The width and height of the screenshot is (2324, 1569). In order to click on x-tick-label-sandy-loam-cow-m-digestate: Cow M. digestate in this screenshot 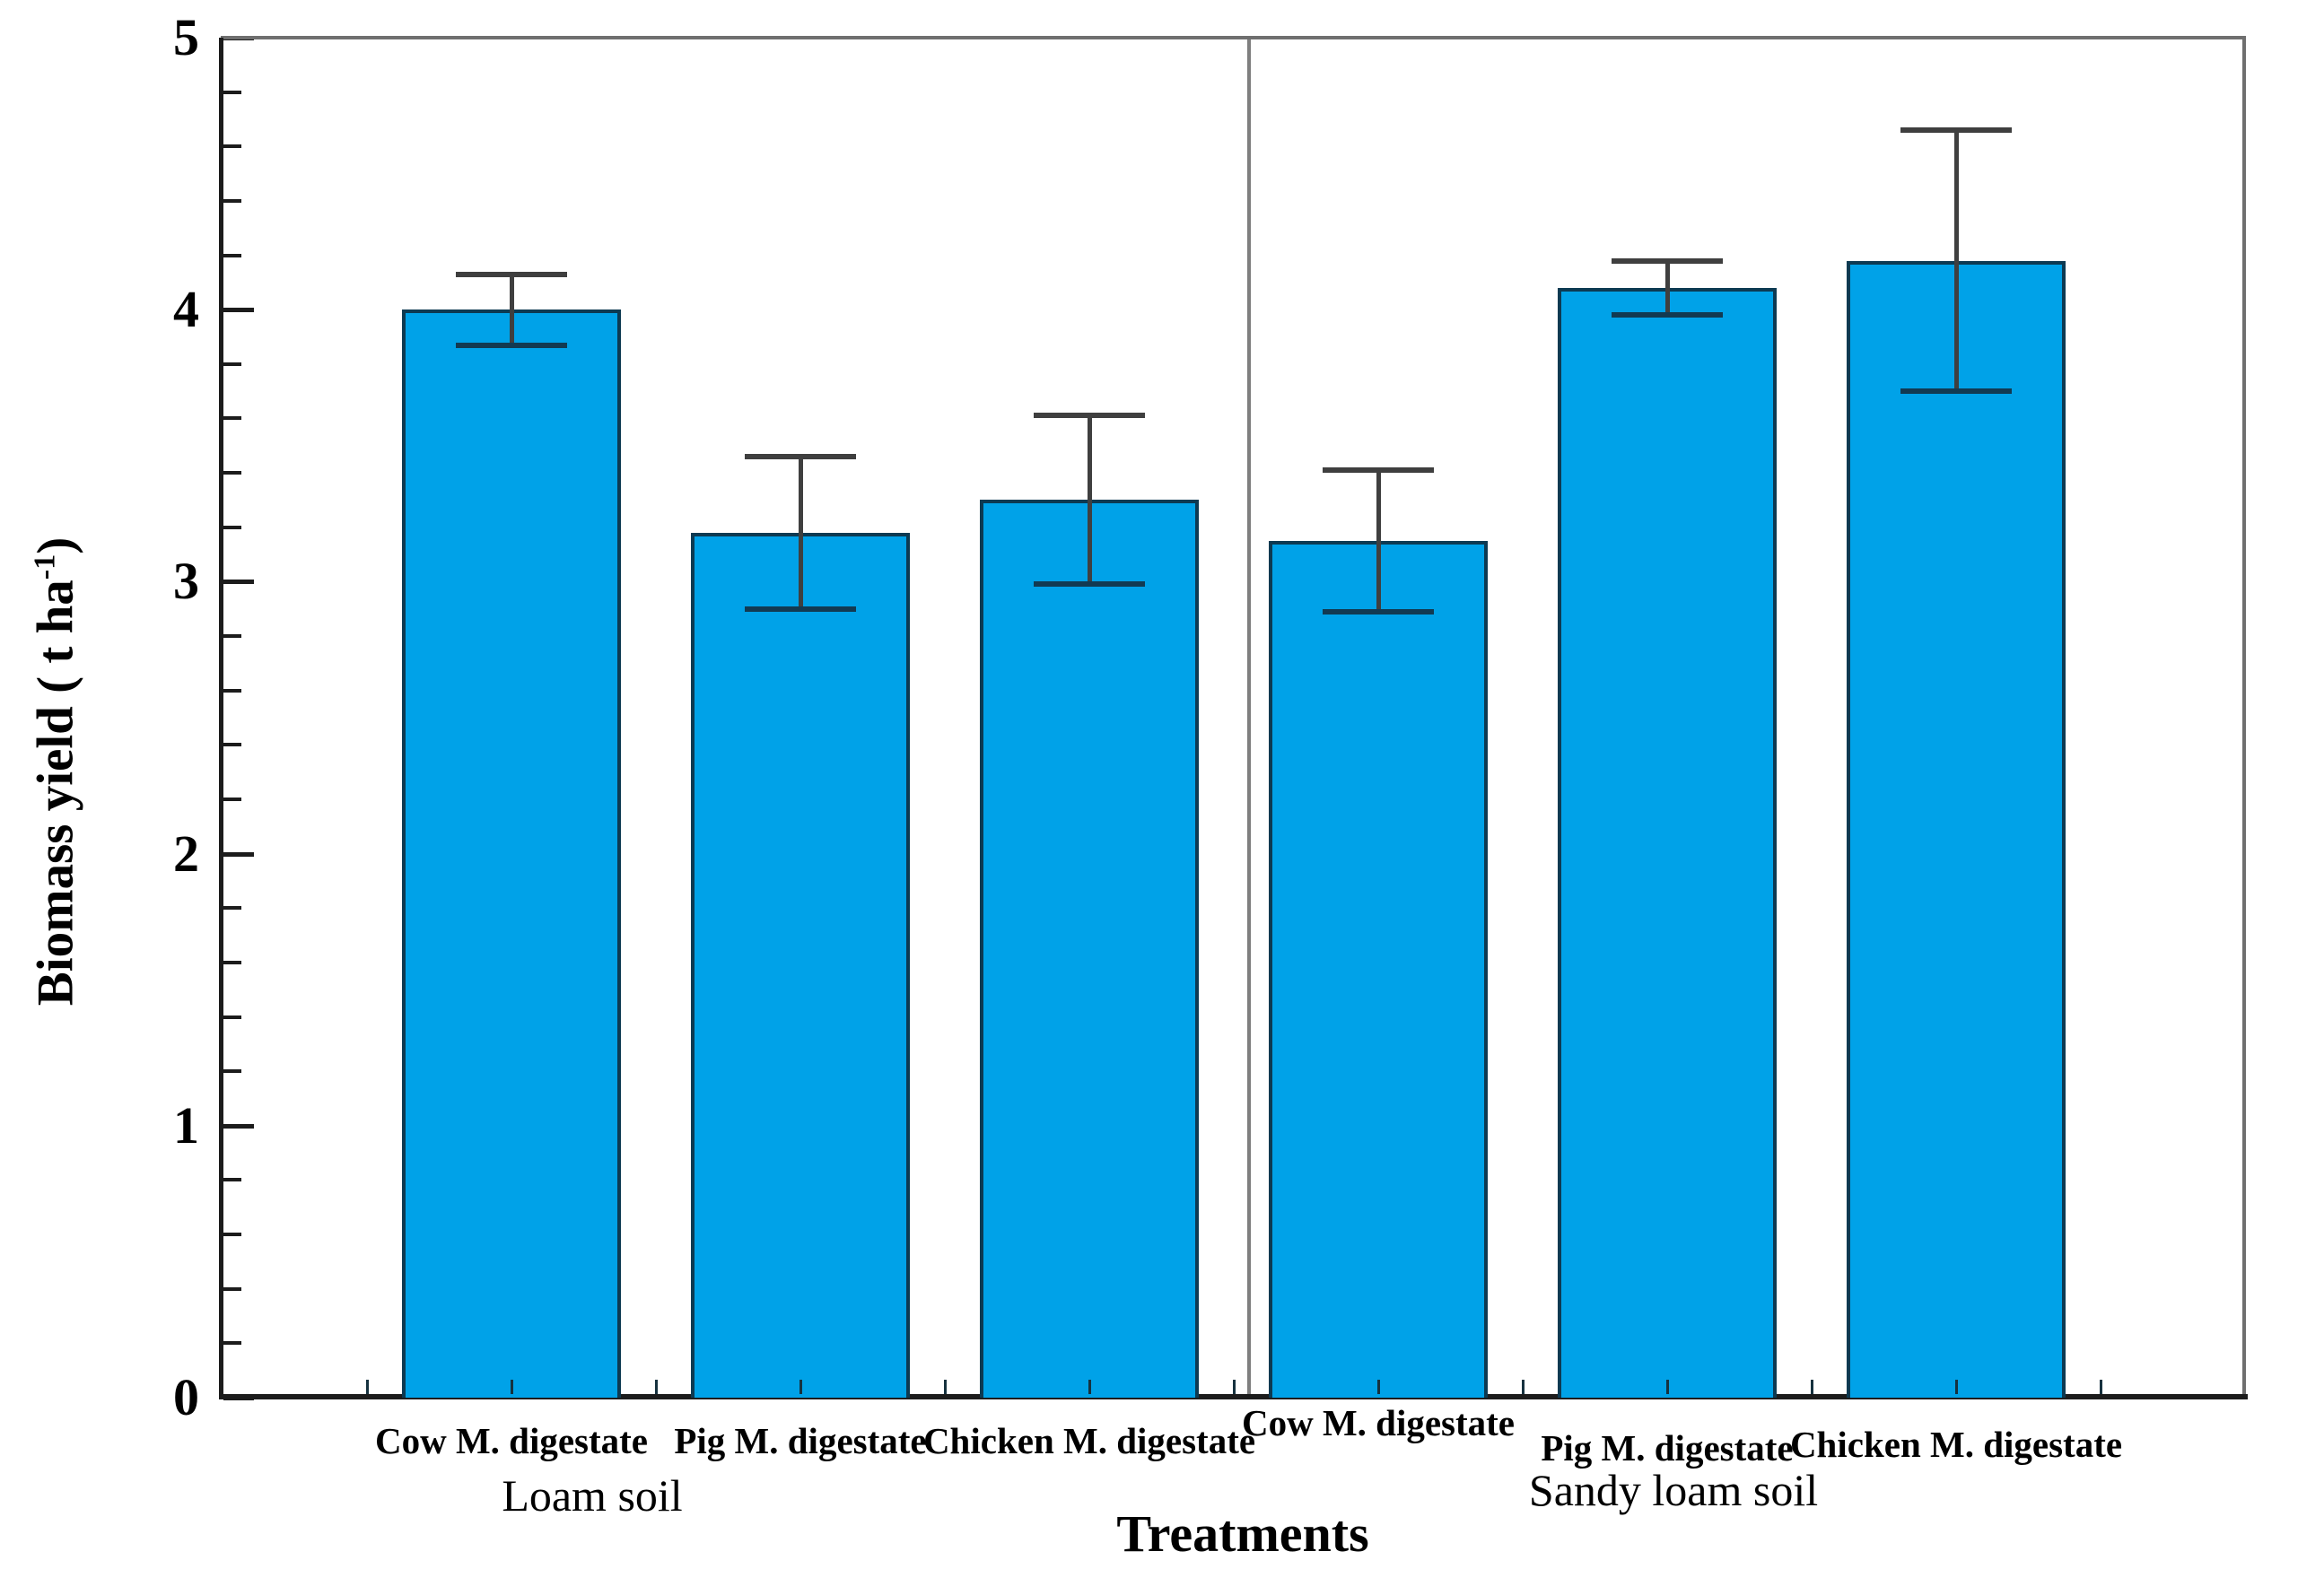, I will do `click(1378, 1422)`.